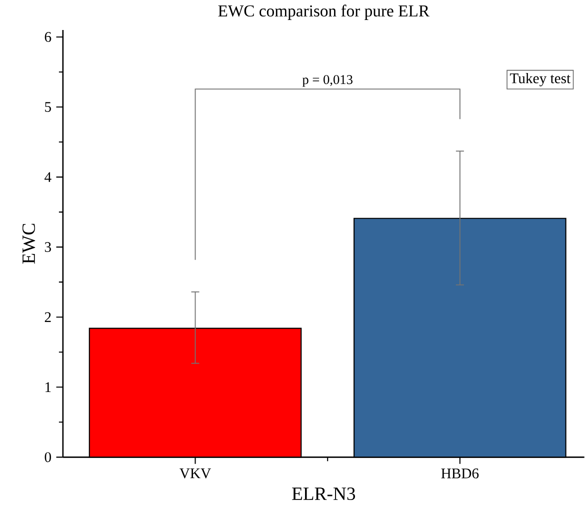 The image size is (585, 523). I want to click on chart-title: EWC comparison for pure ELR, so click(324, 12).